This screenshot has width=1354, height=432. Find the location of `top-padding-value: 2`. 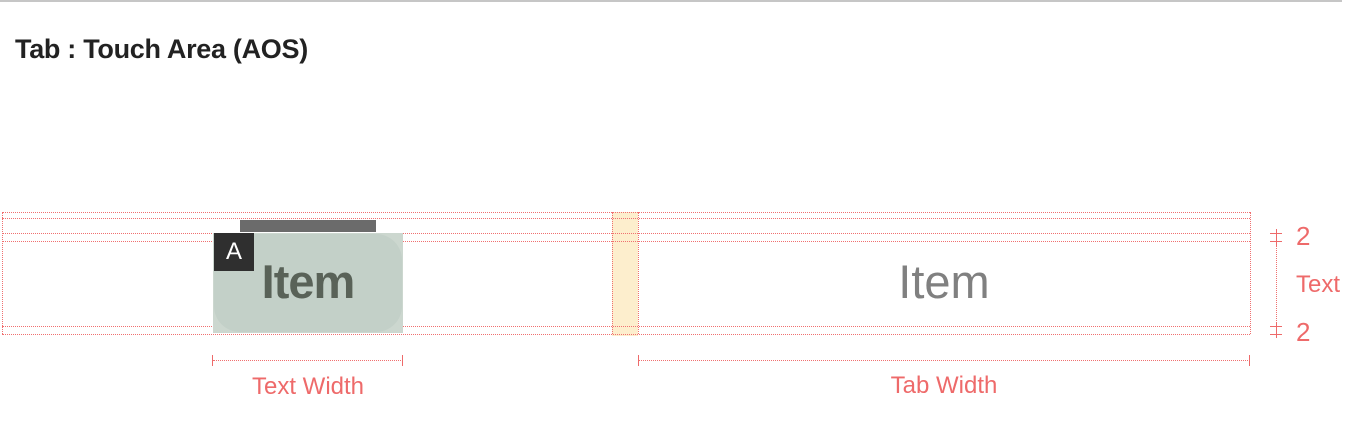

top-padding-value: 2 is located at coordinates (1303, 236).